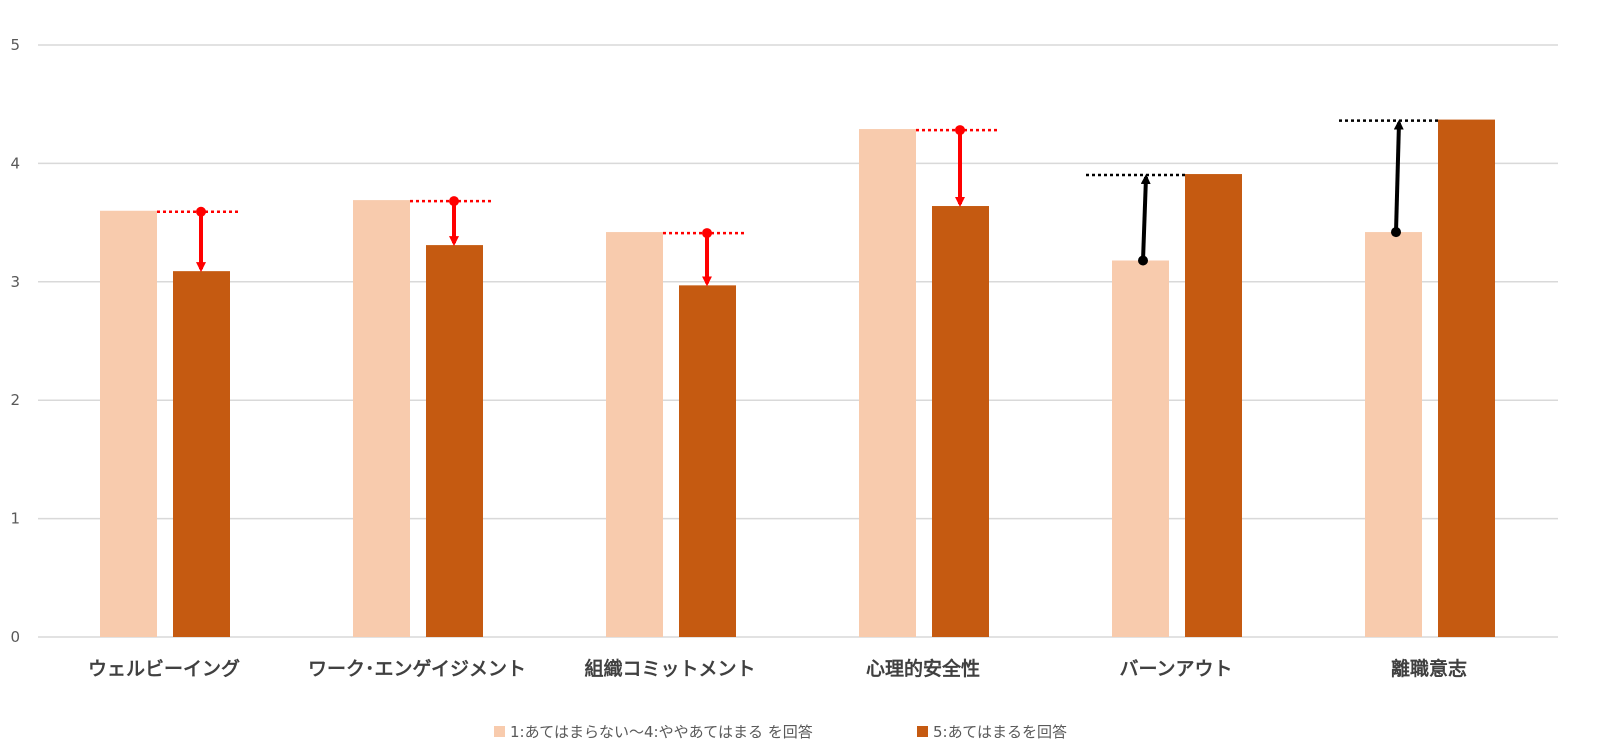 This screenshot has height=751, width=1600. Describe the element at coordinates (417, 669) in the screenshot. I see `category-label-1: ワーク･エンゲイジメント` at that location.